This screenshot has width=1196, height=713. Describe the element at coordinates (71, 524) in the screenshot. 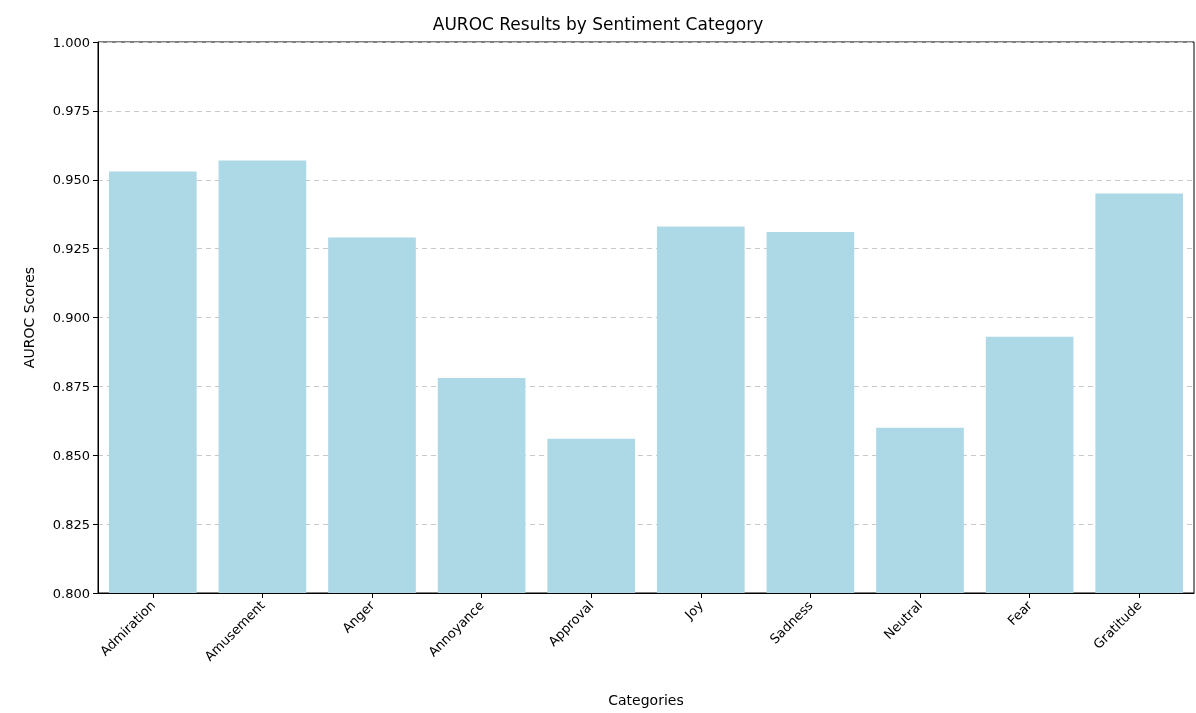

I see `y-tick-label: 0.825` at that location.